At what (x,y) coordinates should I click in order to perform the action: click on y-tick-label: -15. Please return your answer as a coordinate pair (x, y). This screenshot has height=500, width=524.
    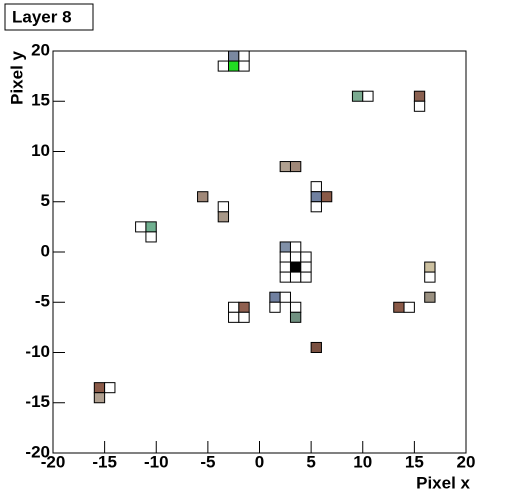
    Looking at the image, I should click on (37, 401).